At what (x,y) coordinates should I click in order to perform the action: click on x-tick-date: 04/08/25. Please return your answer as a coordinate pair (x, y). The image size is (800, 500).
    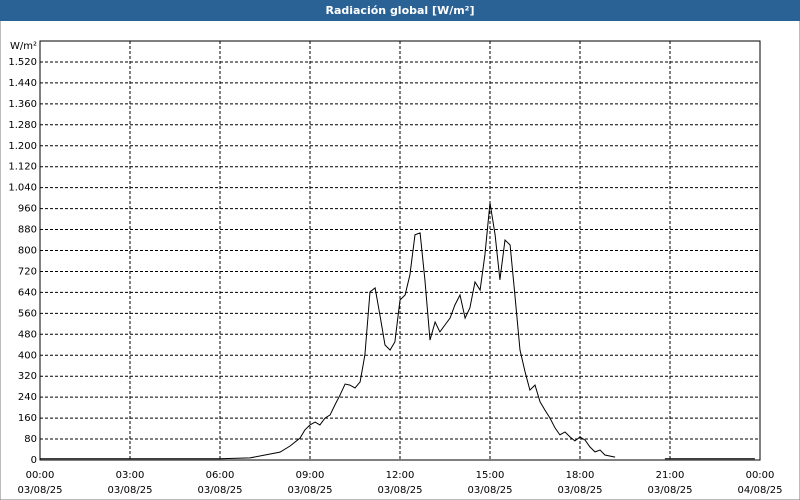
    Looking at the image, I should click on (760, 490).